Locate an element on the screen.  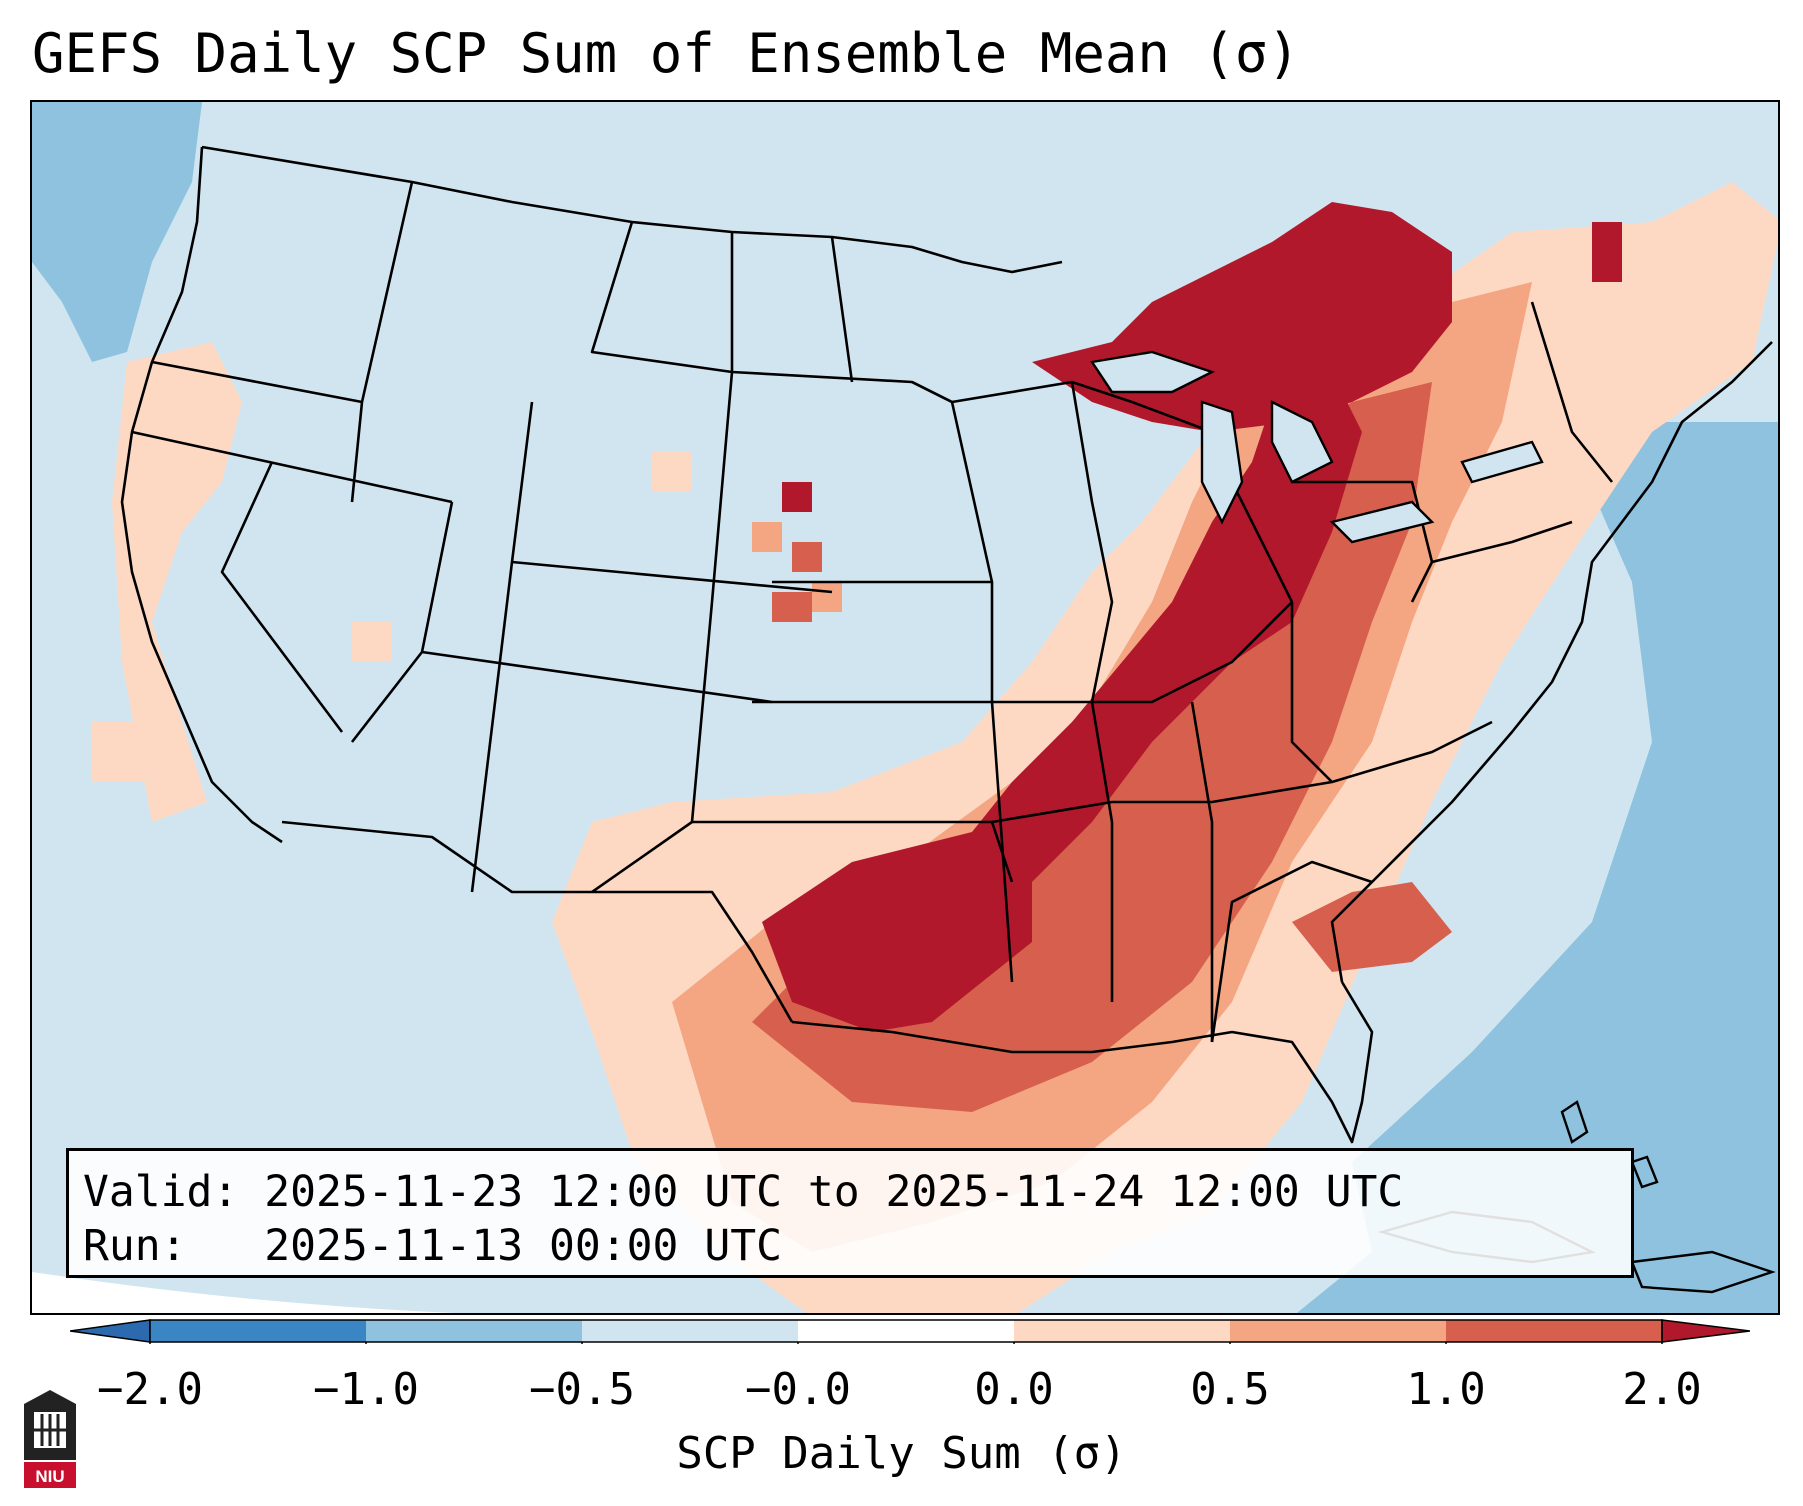
colorbar-tick-label: 0.5 is located at coordinates (1230, 1389).